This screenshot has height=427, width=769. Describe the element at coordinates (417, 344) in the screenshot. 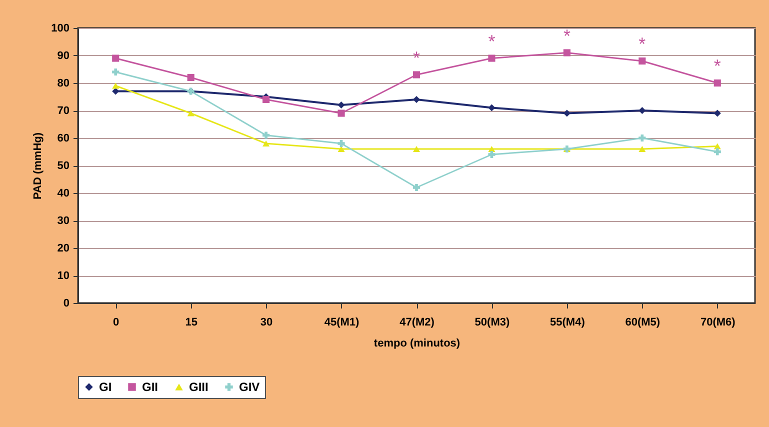

I see `x-axis-title: tempo (minutos)` at that location.